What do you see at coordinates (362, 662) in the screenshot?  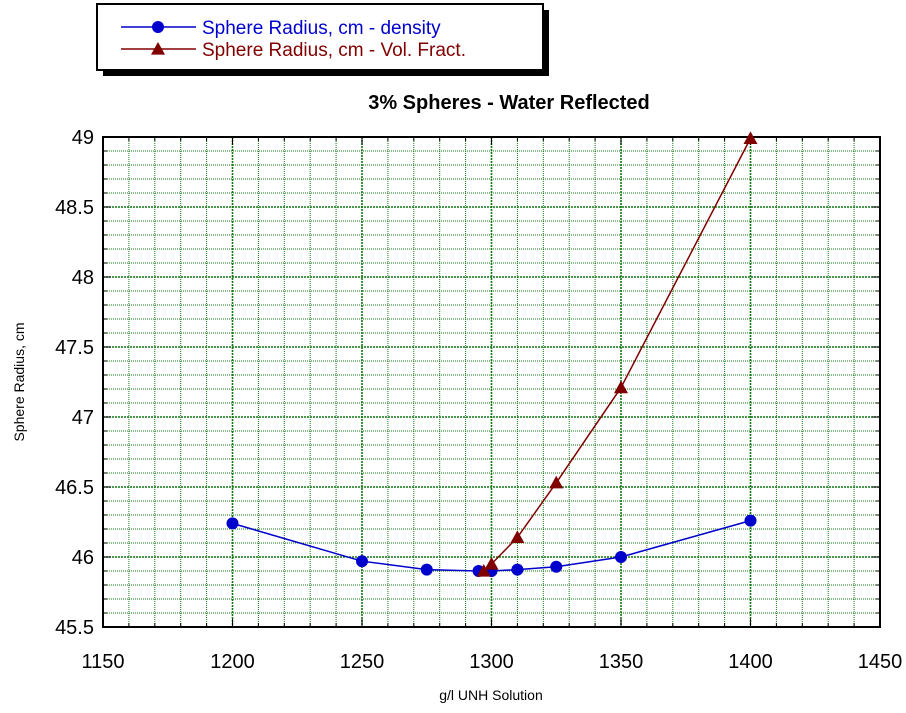 I see `x-tick-label: 1250` at bounding box center [362, 662].